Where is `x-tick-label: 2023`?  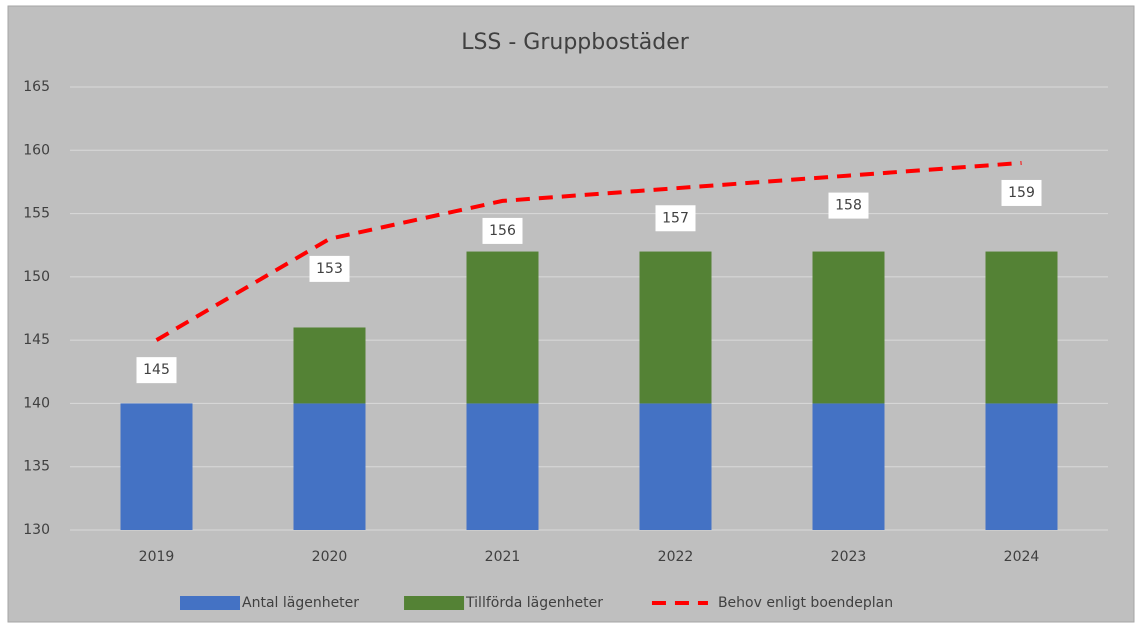
x-tick-label: 2023 is located at coordinates (849, 557).